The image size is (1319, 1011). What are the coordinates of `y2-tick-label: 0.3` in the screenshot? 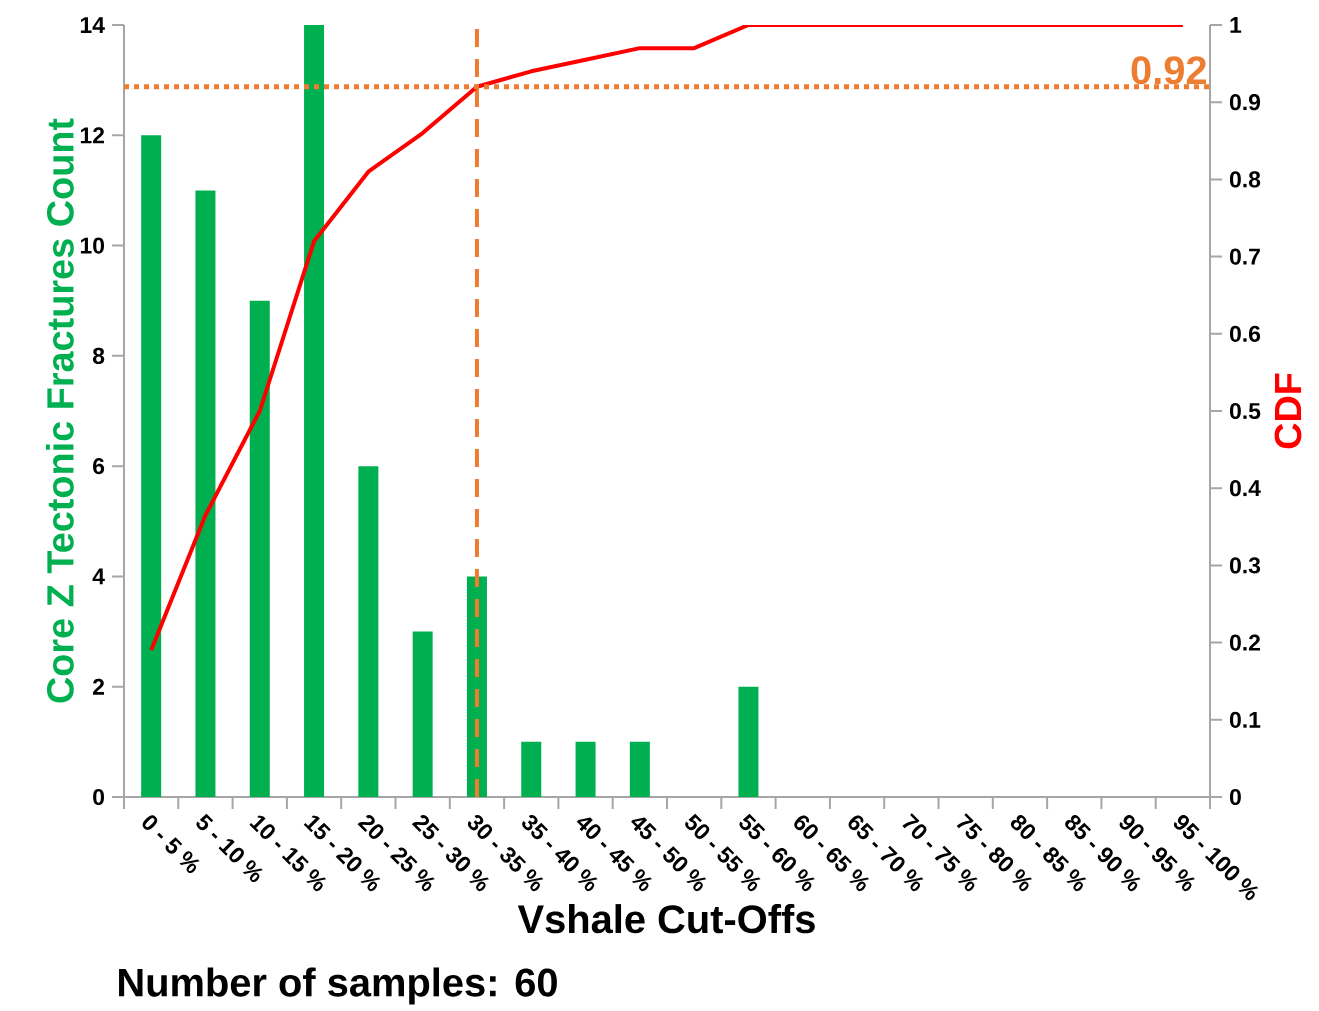 It's located at (1245, 565).